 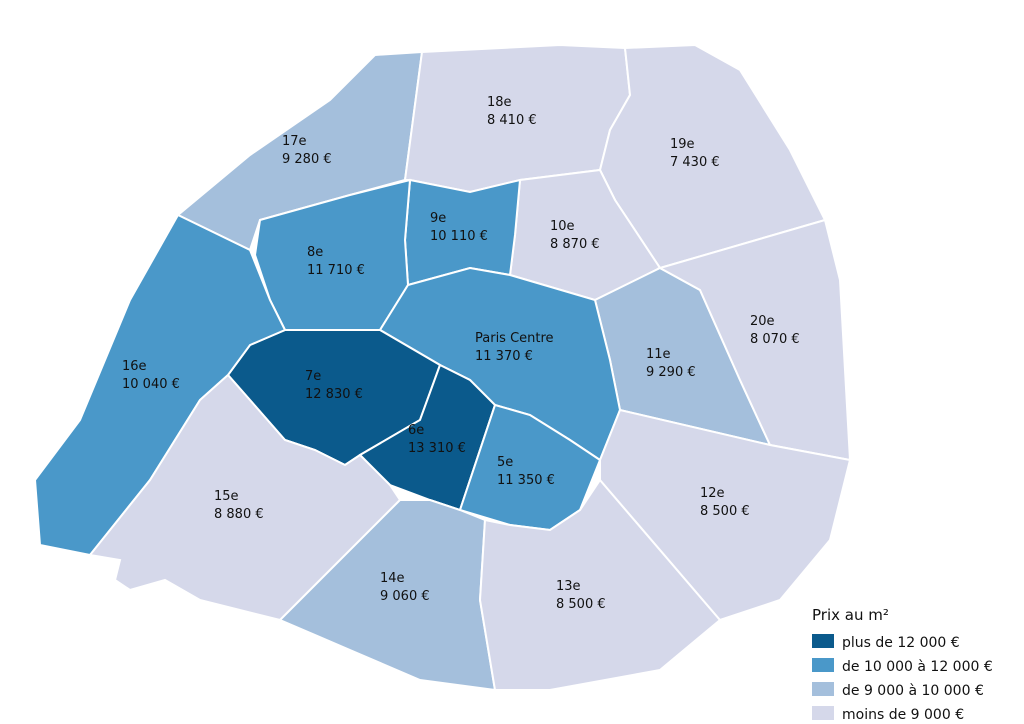 What do you see at coordinates (438, 218) in the screenshot?
I see `district-name: 9e` at bounding box center [438, 218].